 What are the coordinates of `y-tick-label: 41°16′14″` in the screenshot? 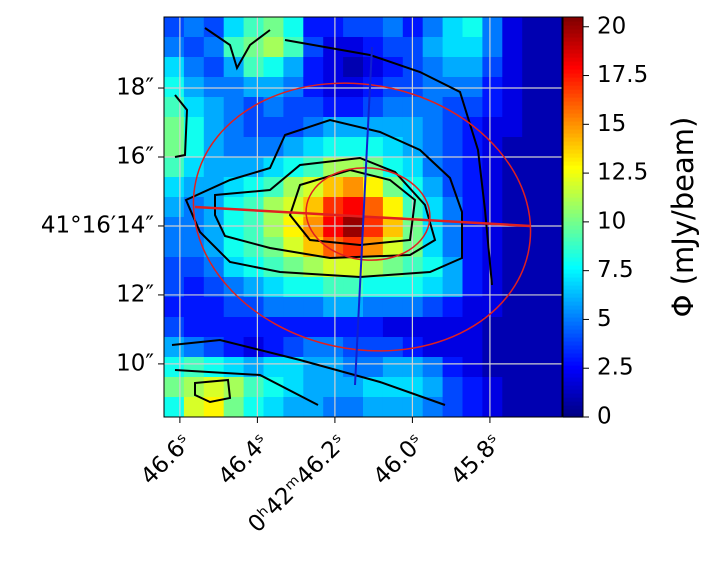 It's located at (98, 225).